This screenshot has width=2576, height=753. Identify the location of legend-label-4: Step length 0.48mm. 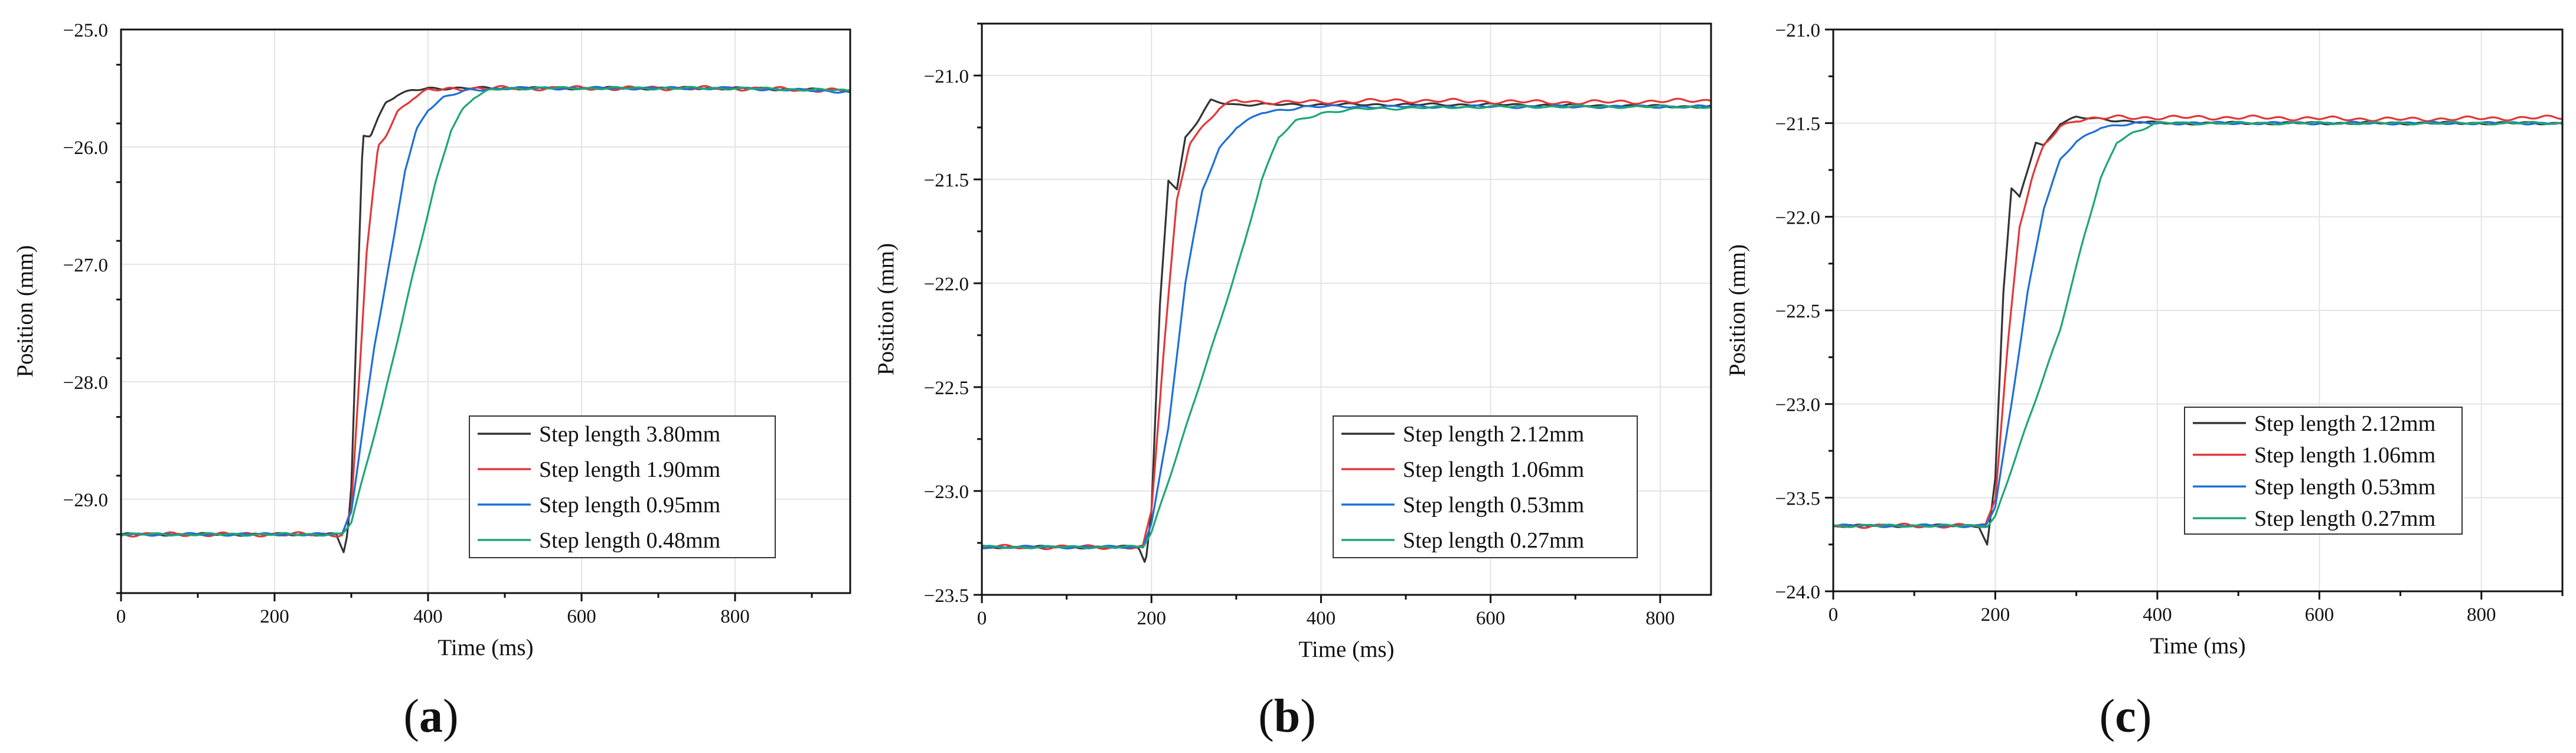
(629, 541).